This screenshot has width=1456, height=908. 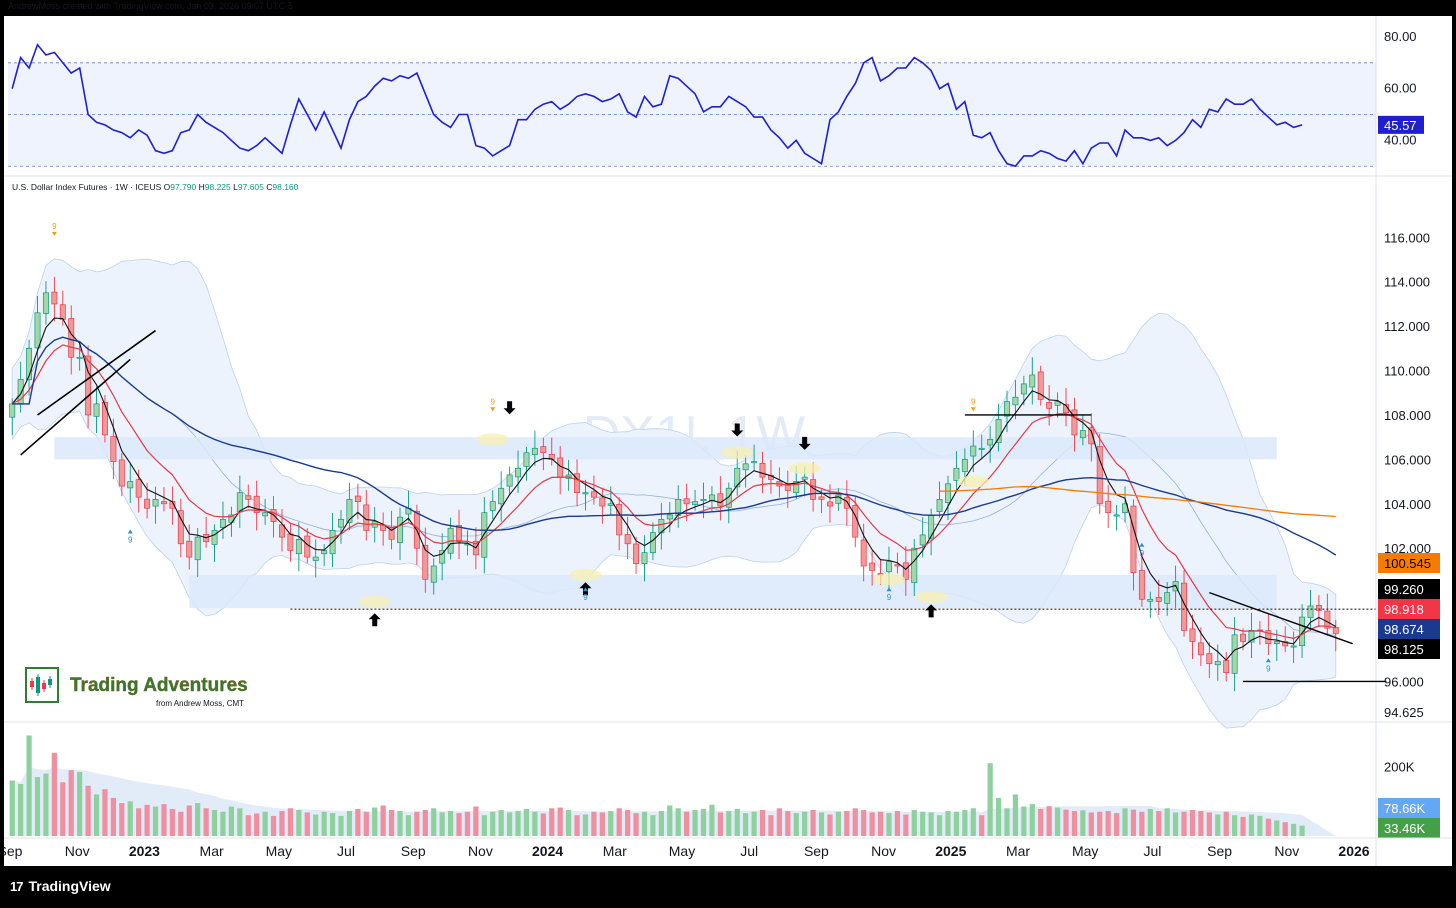 What do you see at coordinates (69, 886) in the screenshot?
I see `tradingview-brand: TradingView` at bounding box center [69, 886].